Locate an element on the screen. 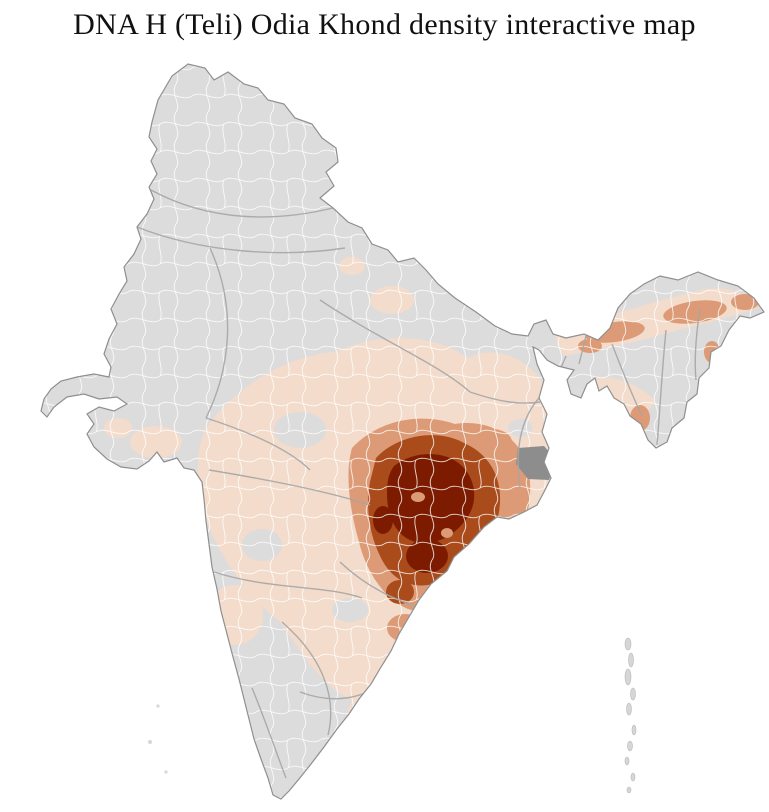  gap-patch is located at coordinates (455, 640).